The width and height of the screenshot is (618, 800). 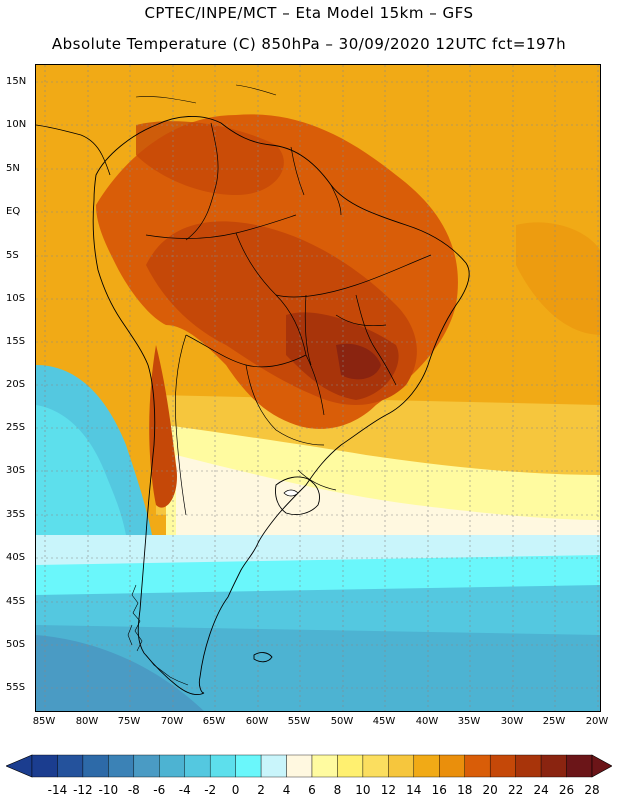 I want to click on lon-label-70w: 70W, so click(x=172, y=721).